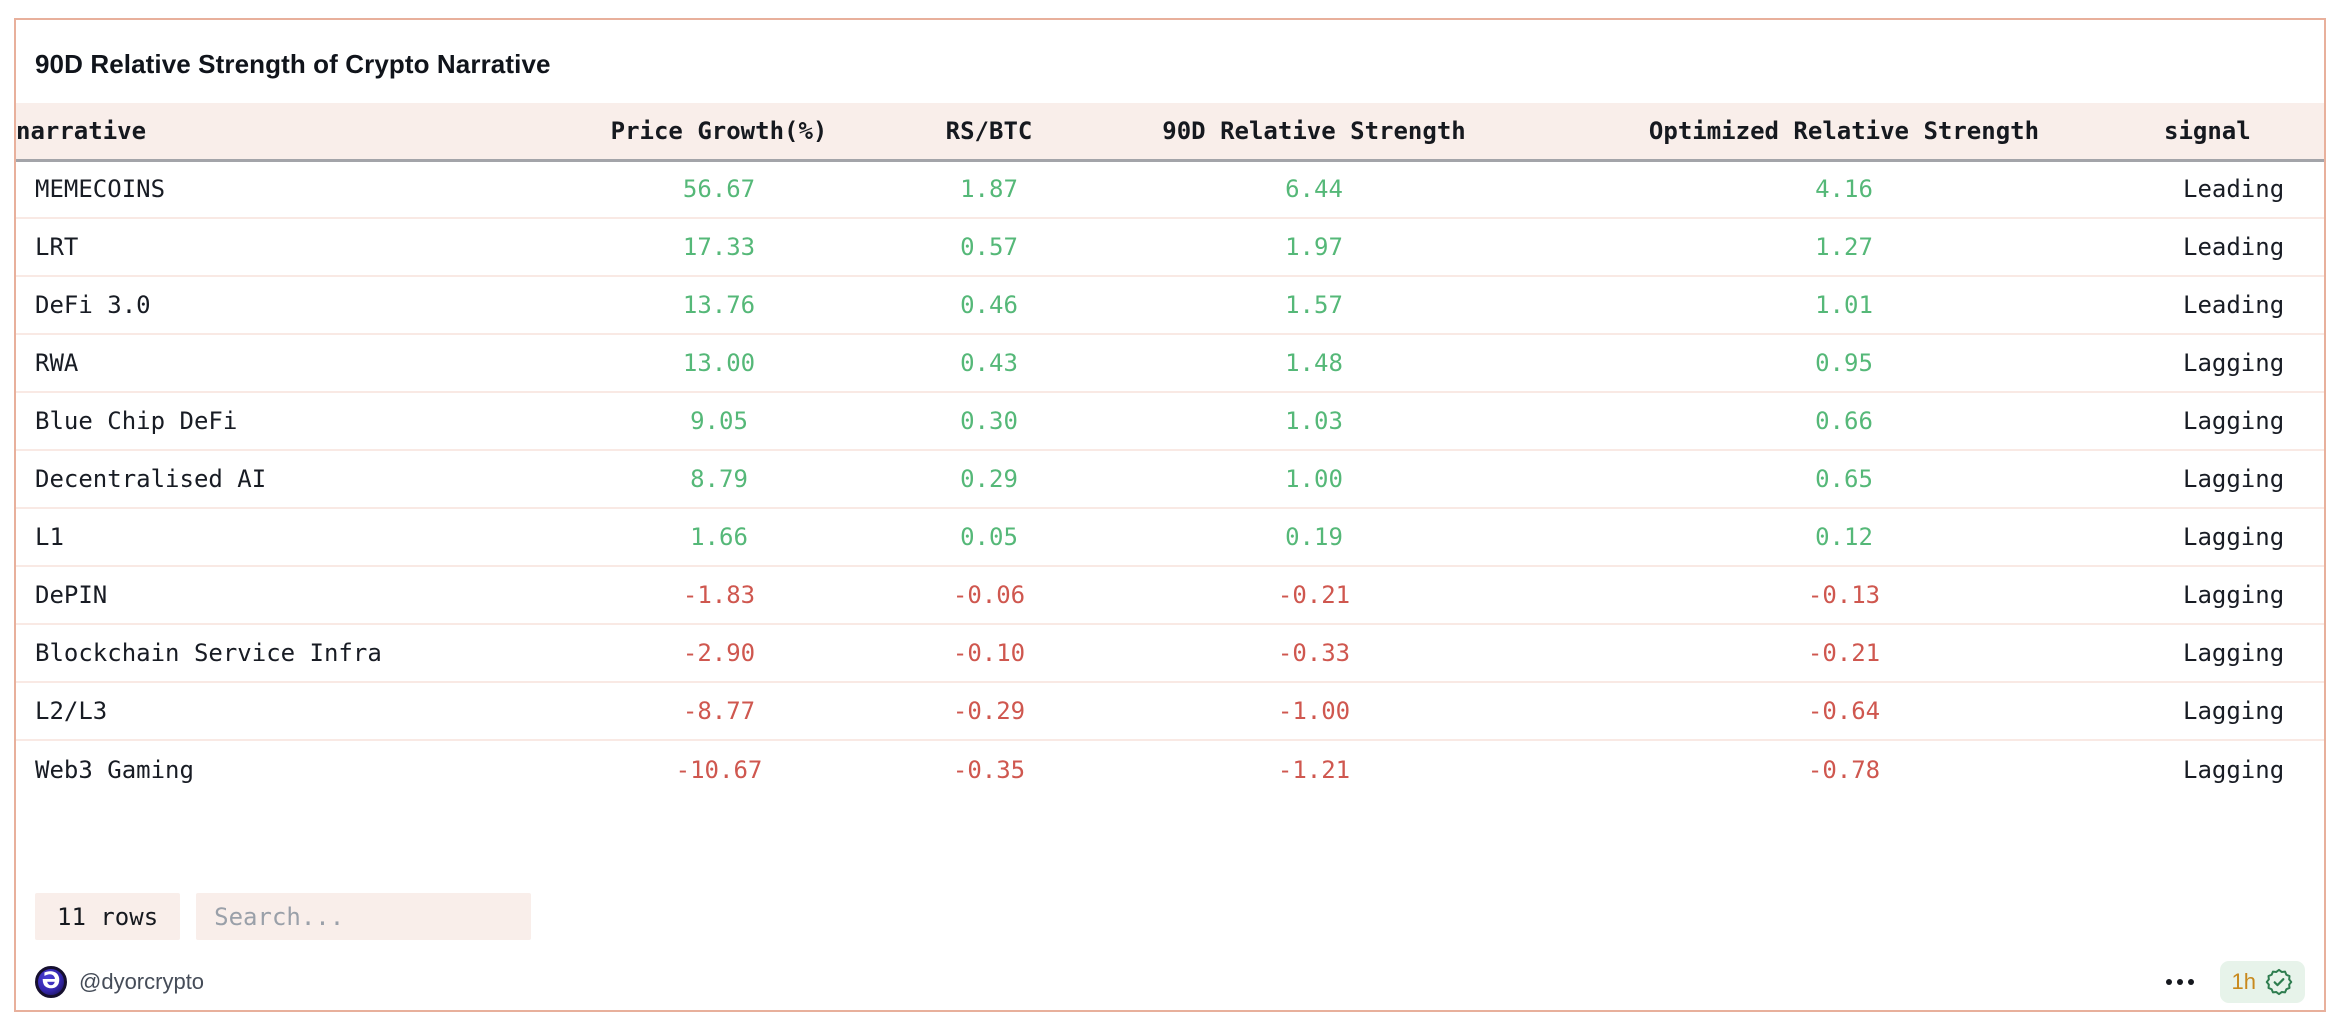 The image size is (2336, 1036). What do you see at coordinates (51, 982) in the screenshot?
I see `dyorcrypto-logo-icon: Ə` at bounding box center [51, 982].